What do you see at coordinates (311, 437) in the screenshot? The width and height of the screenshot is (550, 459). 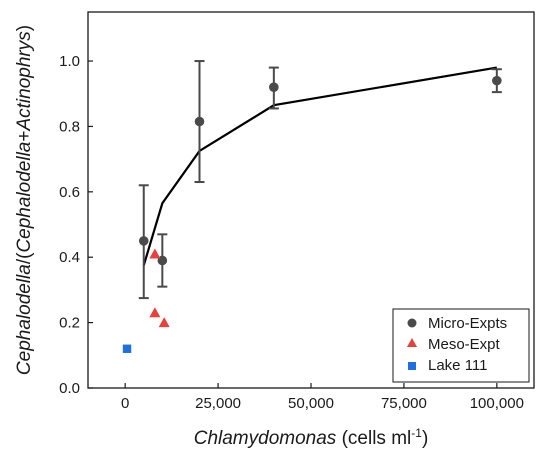 I see `x-axis-title: Chlamydomonas (cells ml-1)` at bounding box center [311, 437].